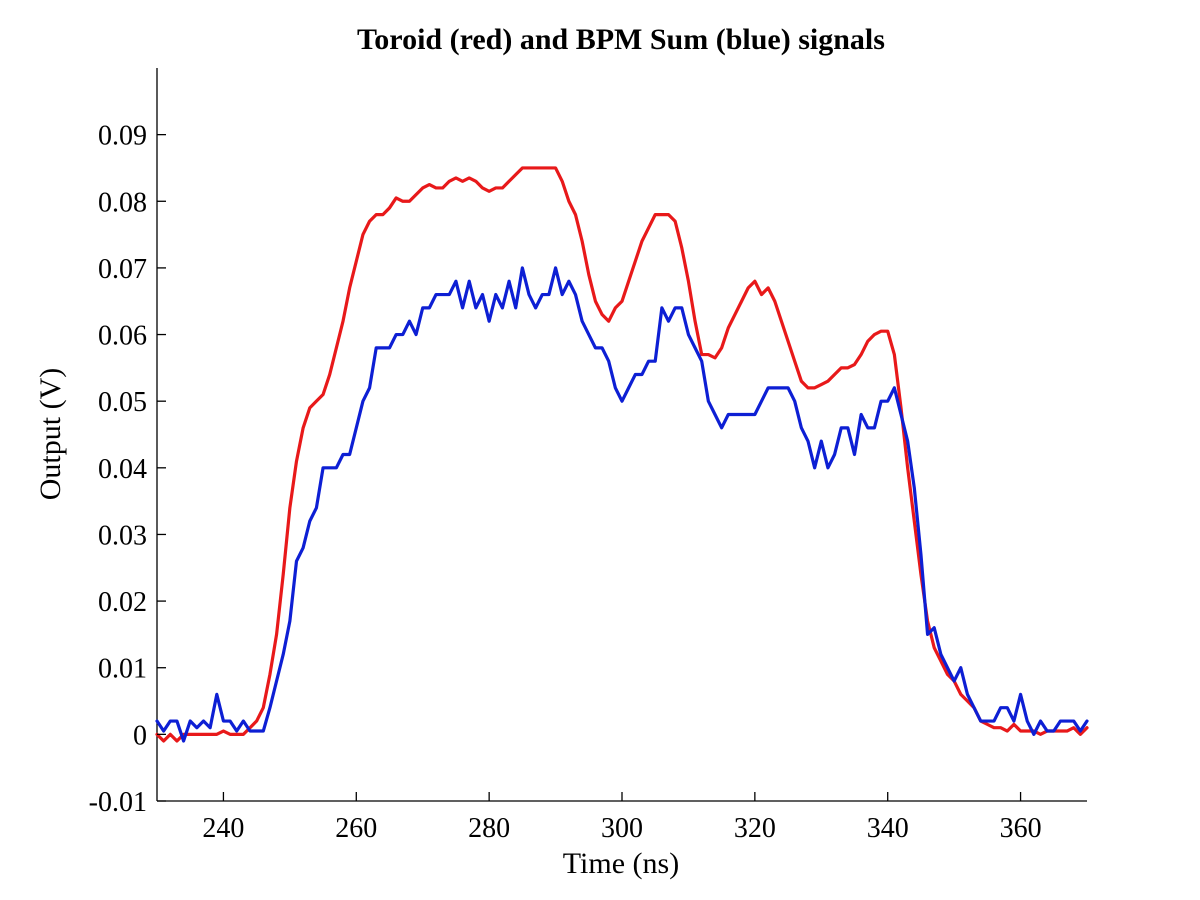 The height and width of the screenshot is (900, 1200). Describe the element at coordinates (1021, 828) in the screenshot. I see `x-tick-label: 360` at that location.